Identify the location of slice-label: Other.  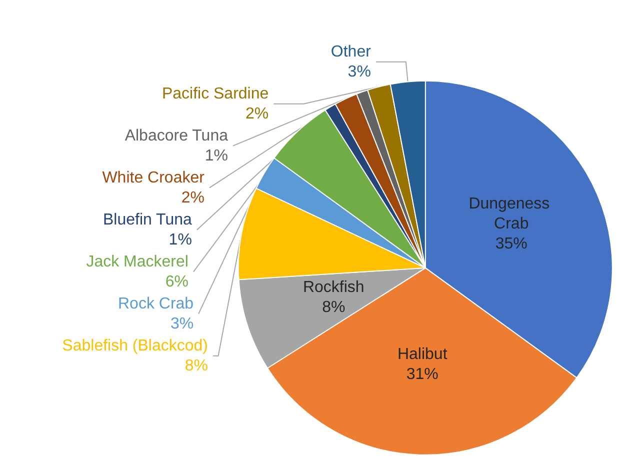
(351, 51).